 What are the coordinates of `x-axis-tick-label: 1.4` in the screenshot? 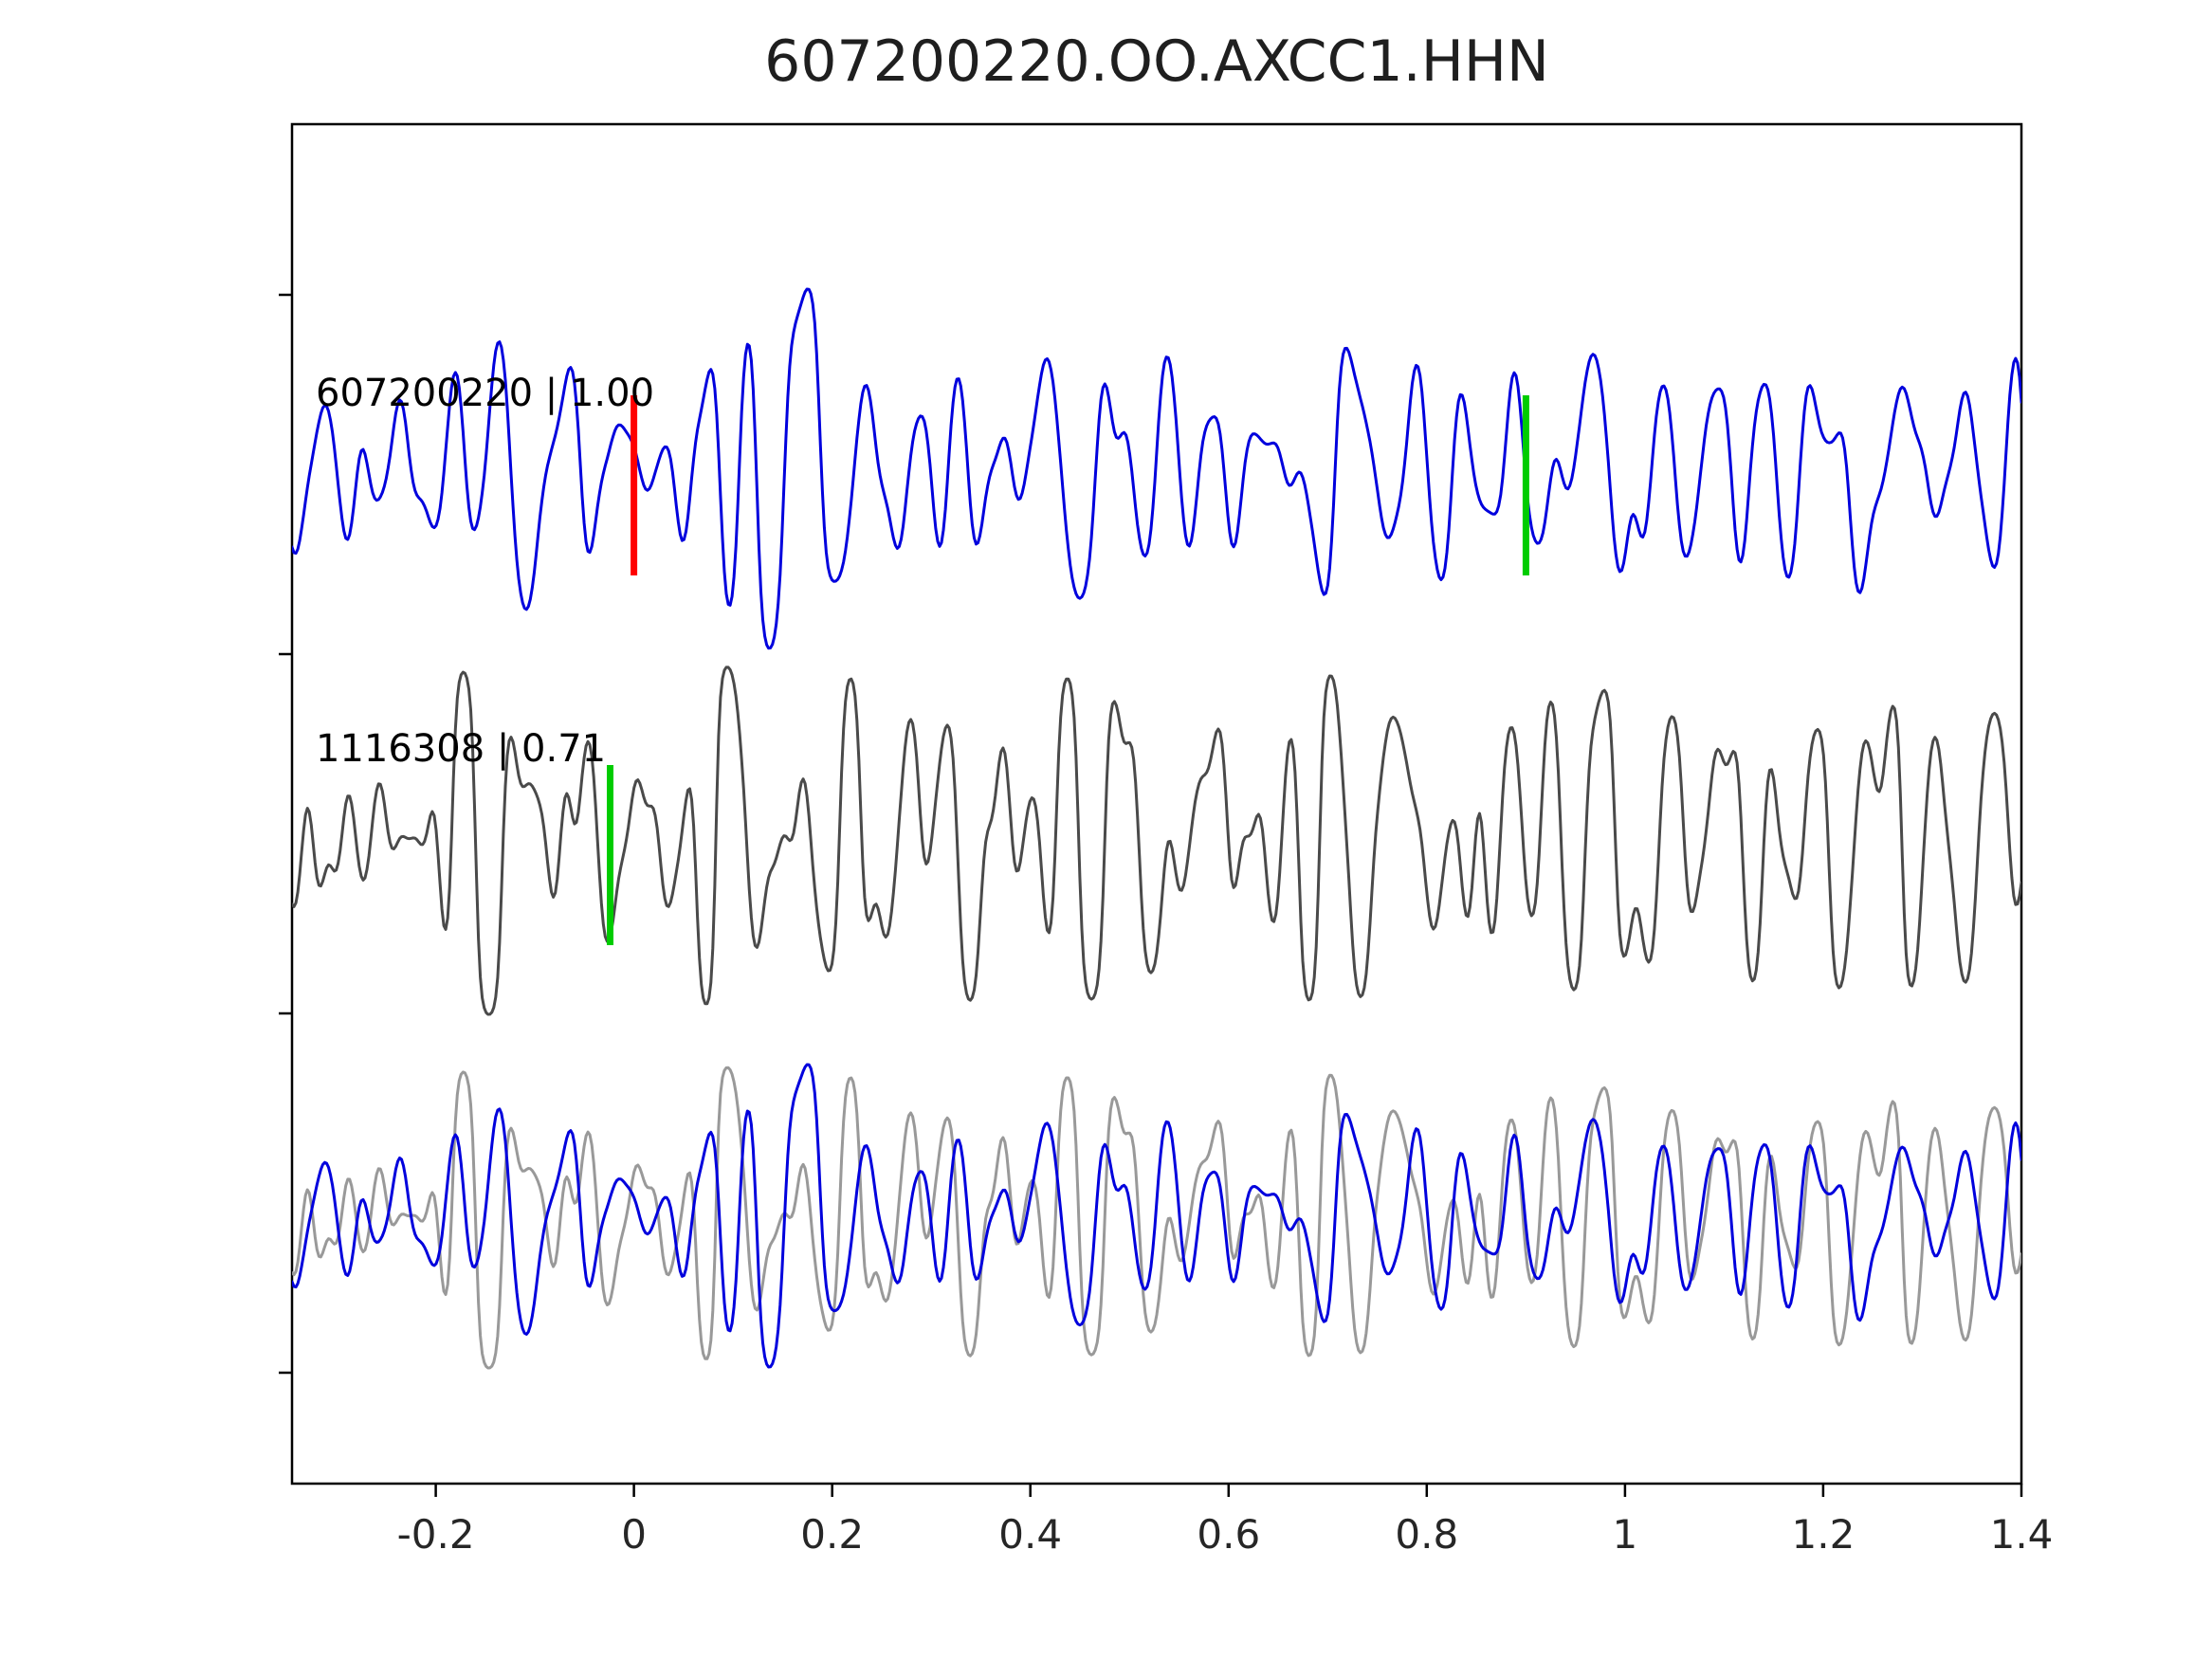 It's located at (2022, 1534).